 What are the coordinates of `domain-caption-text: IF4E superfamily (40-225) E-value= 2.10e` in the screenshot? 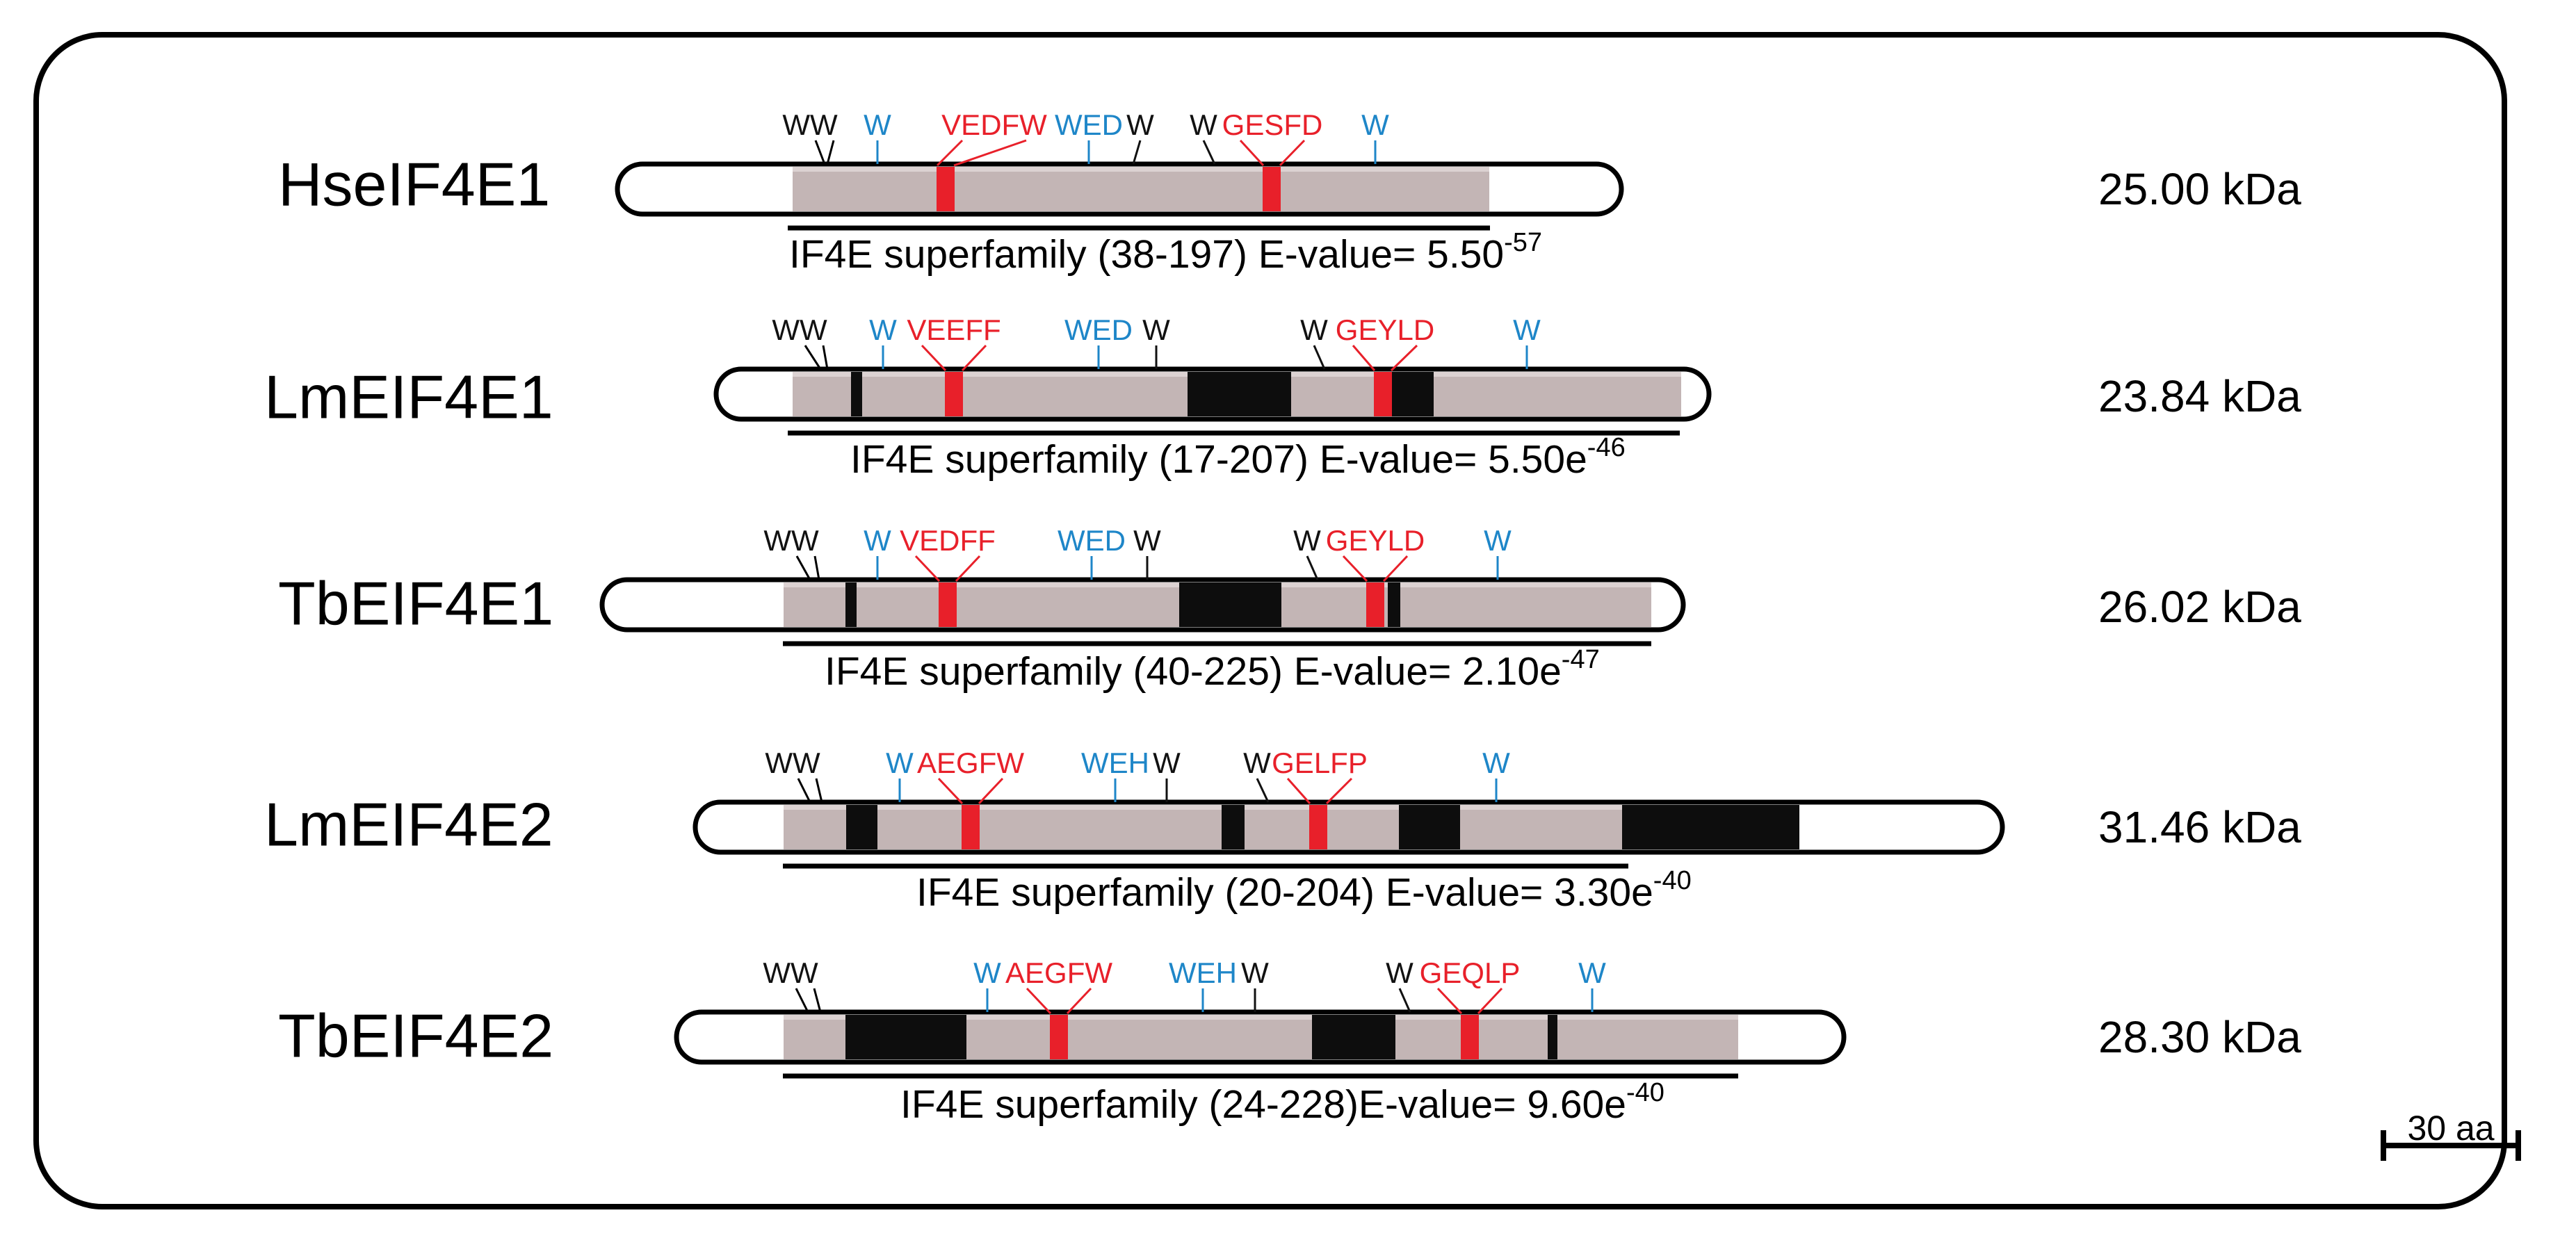 It's located at (1193, 671).